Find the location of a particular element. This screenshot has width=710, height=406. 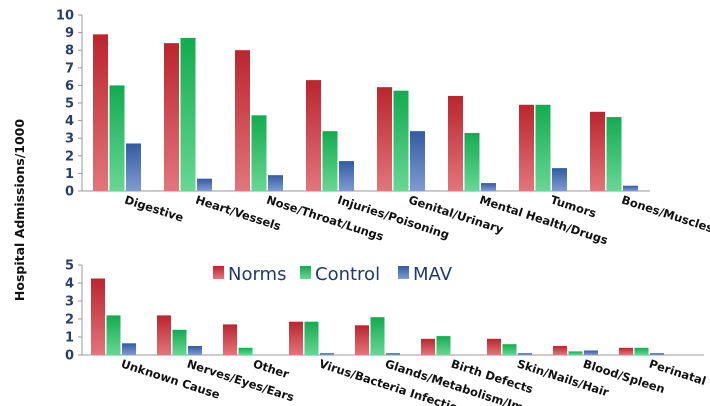

bar-control-other is located at coordinates (245, 351).